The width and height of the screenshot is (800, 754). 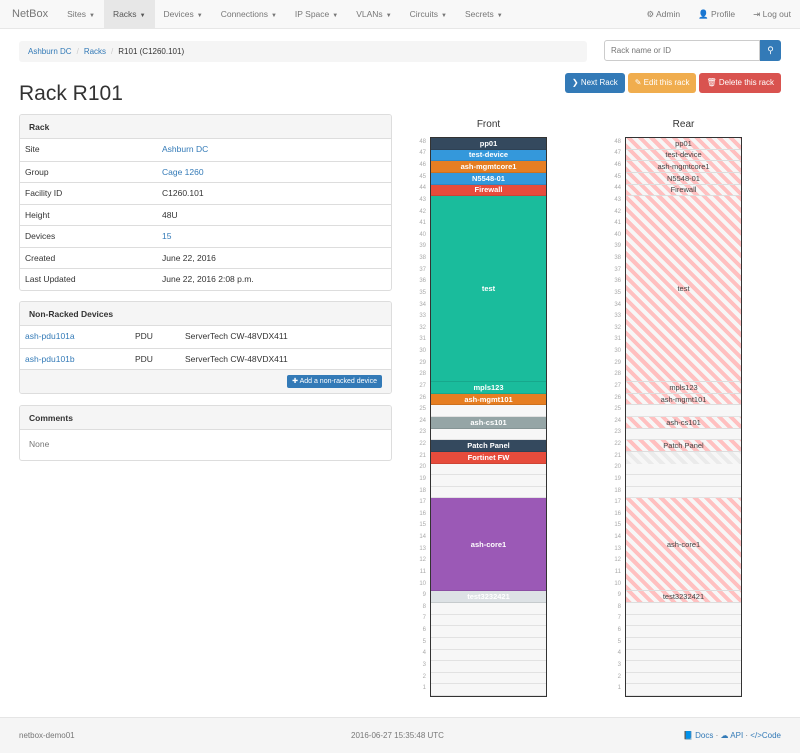 I want to click on api-link: ☁ API, so click(x=732, y=735).